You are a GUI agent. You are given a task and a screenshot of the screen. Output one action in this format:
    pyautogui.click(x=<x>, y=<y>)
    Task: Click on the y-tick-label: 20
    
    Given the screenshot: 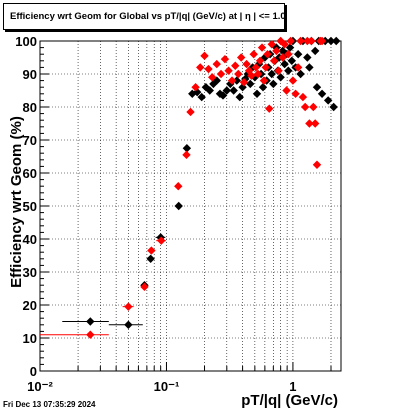 What is the action you would take?
    pyautogui.click(x=30, y=305)
    